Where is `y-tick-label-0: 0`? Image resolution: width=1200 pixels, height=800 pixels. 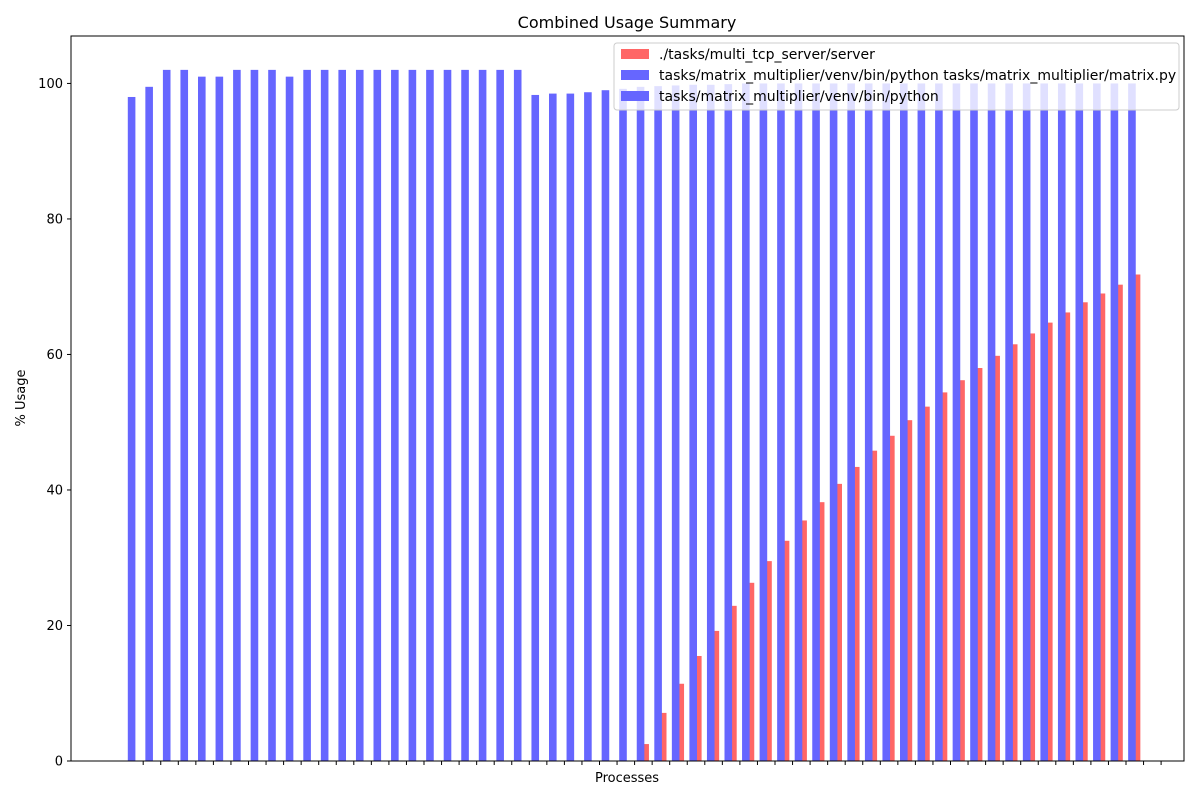 y-tick-label-0: 0 is located at coordinates (59, 762).